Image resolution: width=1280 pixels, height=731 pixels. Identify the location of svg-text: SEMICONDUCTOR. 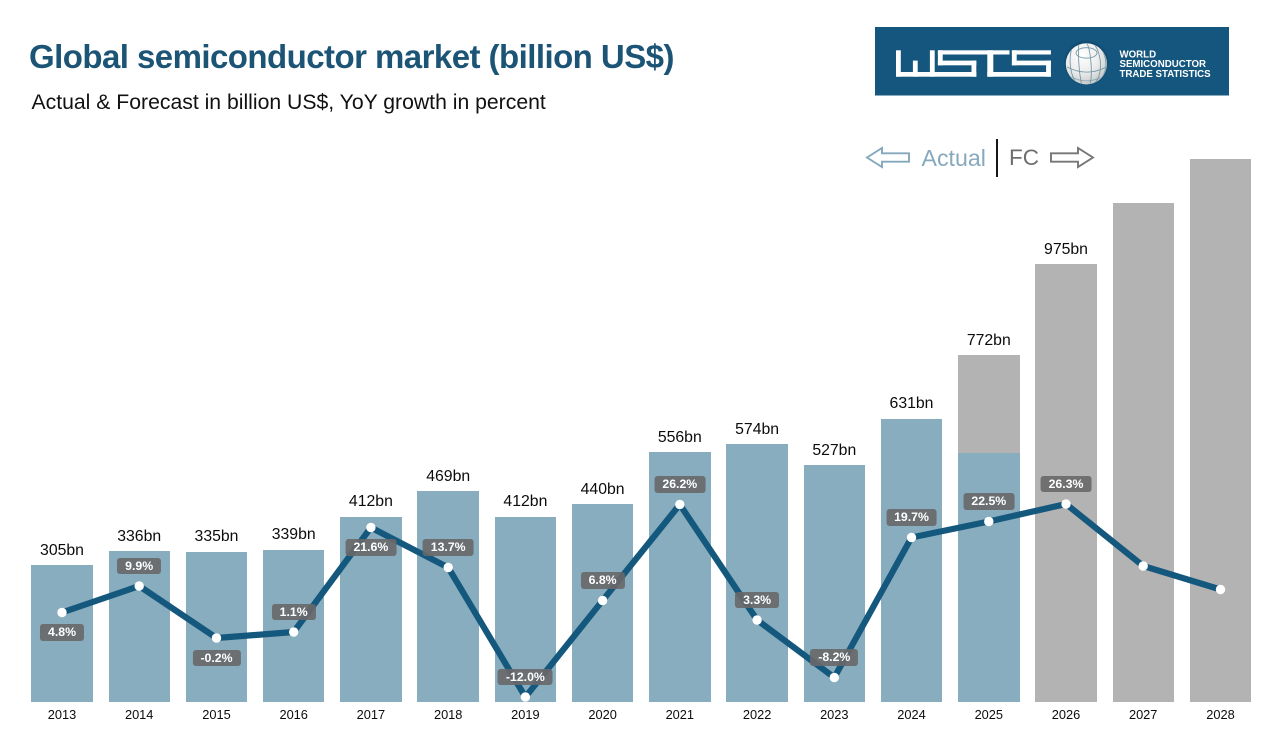
(1163, 64).